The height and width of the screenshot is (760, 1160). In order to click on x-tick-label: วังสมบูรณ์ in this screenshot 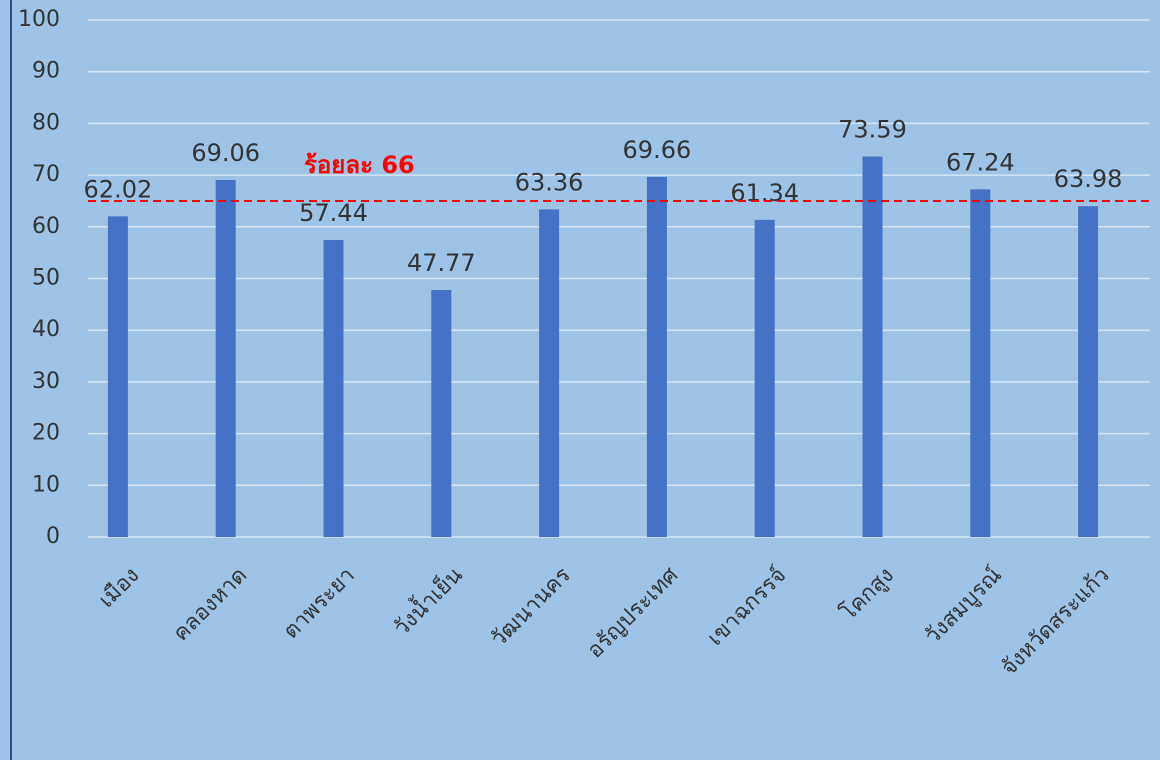, I will do `click(963, 606)`.